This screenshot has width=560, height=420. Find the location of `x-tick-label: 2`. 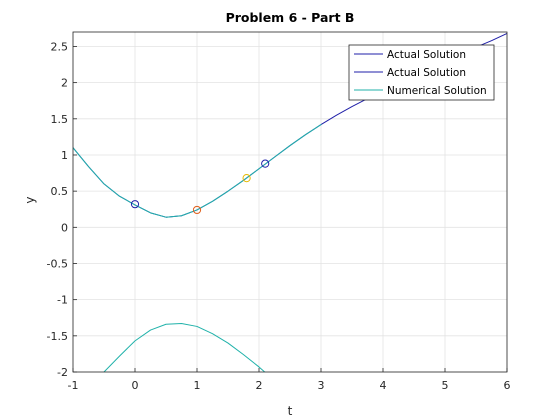

x-tick-label: 2 is located at coordinates (259, 385).